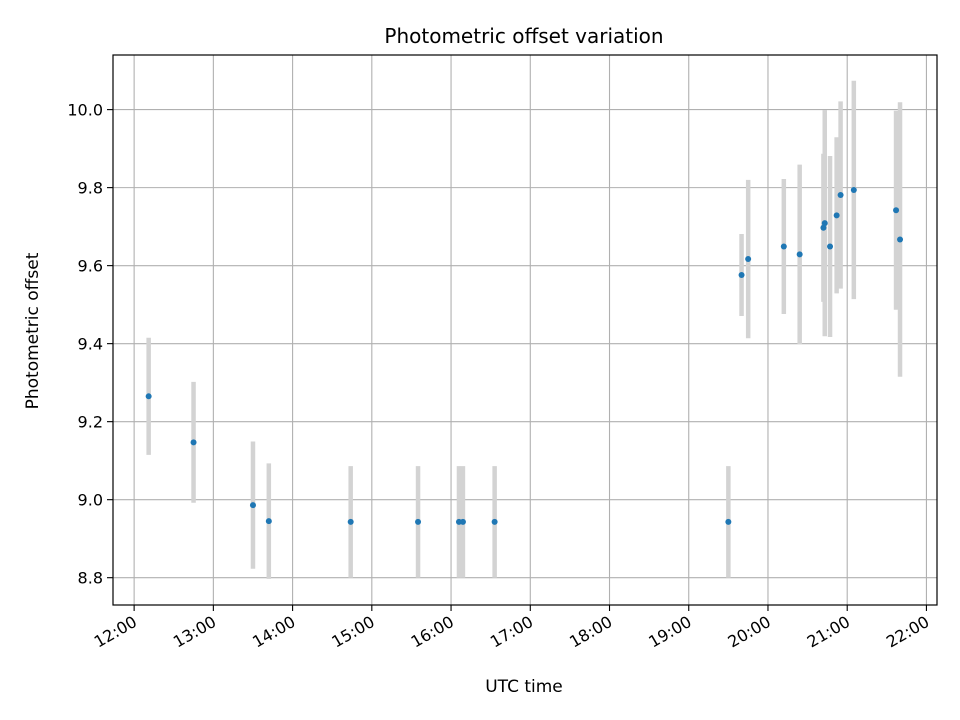 This screenshot has width=960, height=720. Describe the element at coordinates (115, 632) in the screenshot. I see `x-tick-label: 12:00` at that location.